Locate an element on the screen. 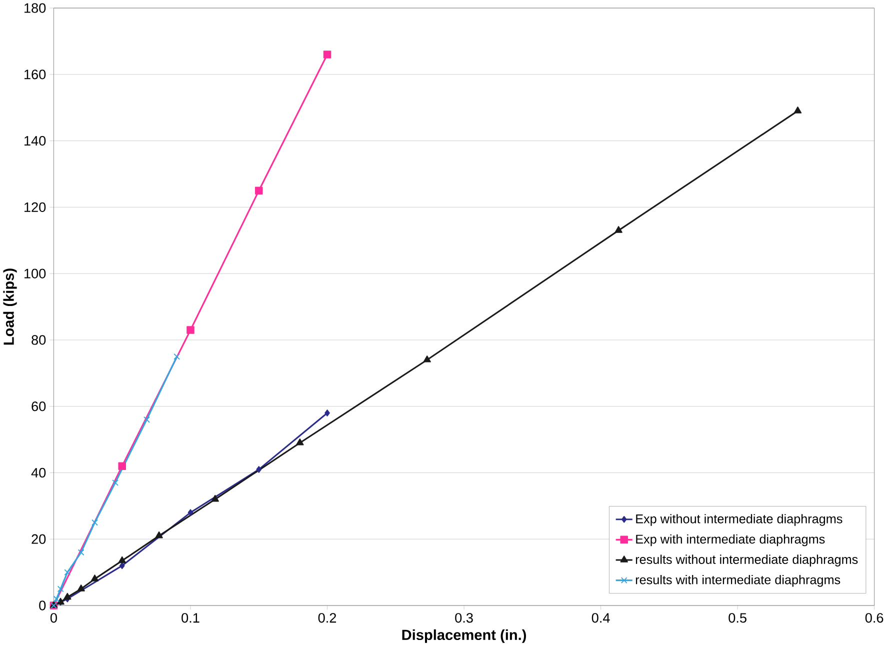  x-tick-label: 0.4 is located at coordinates (601, 617).